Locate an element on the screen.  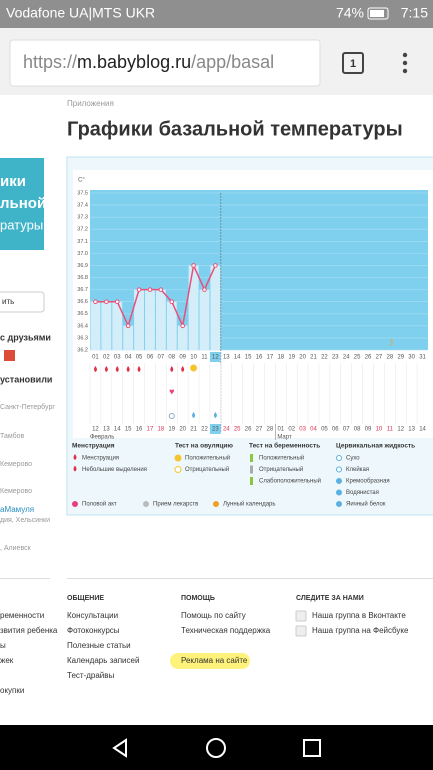
legend-title: Тест на беременность is located at coordinates (284, 446).